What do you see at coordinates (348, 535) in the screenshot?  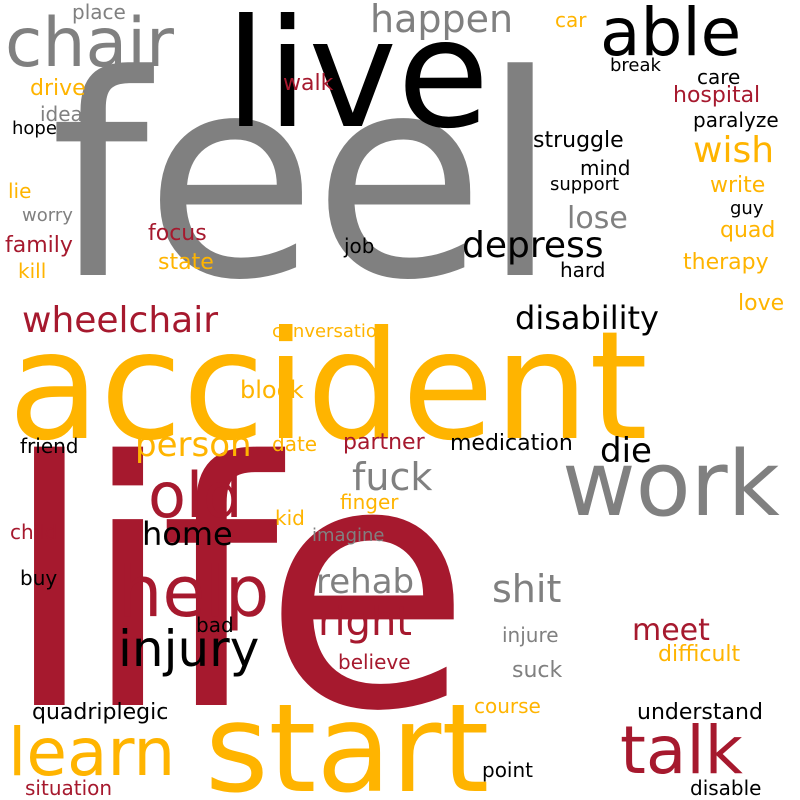 I see `word-imagine: imagine` at bounding box center [348, 535].